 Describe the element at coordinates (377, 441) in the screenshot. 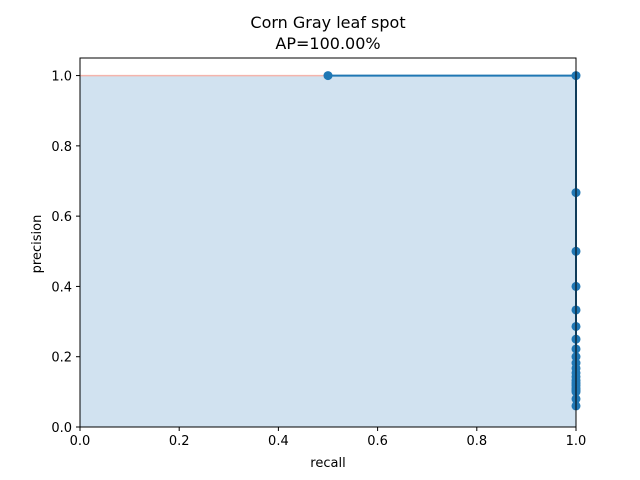

I see `x-tick-label: 0.6` at that location.